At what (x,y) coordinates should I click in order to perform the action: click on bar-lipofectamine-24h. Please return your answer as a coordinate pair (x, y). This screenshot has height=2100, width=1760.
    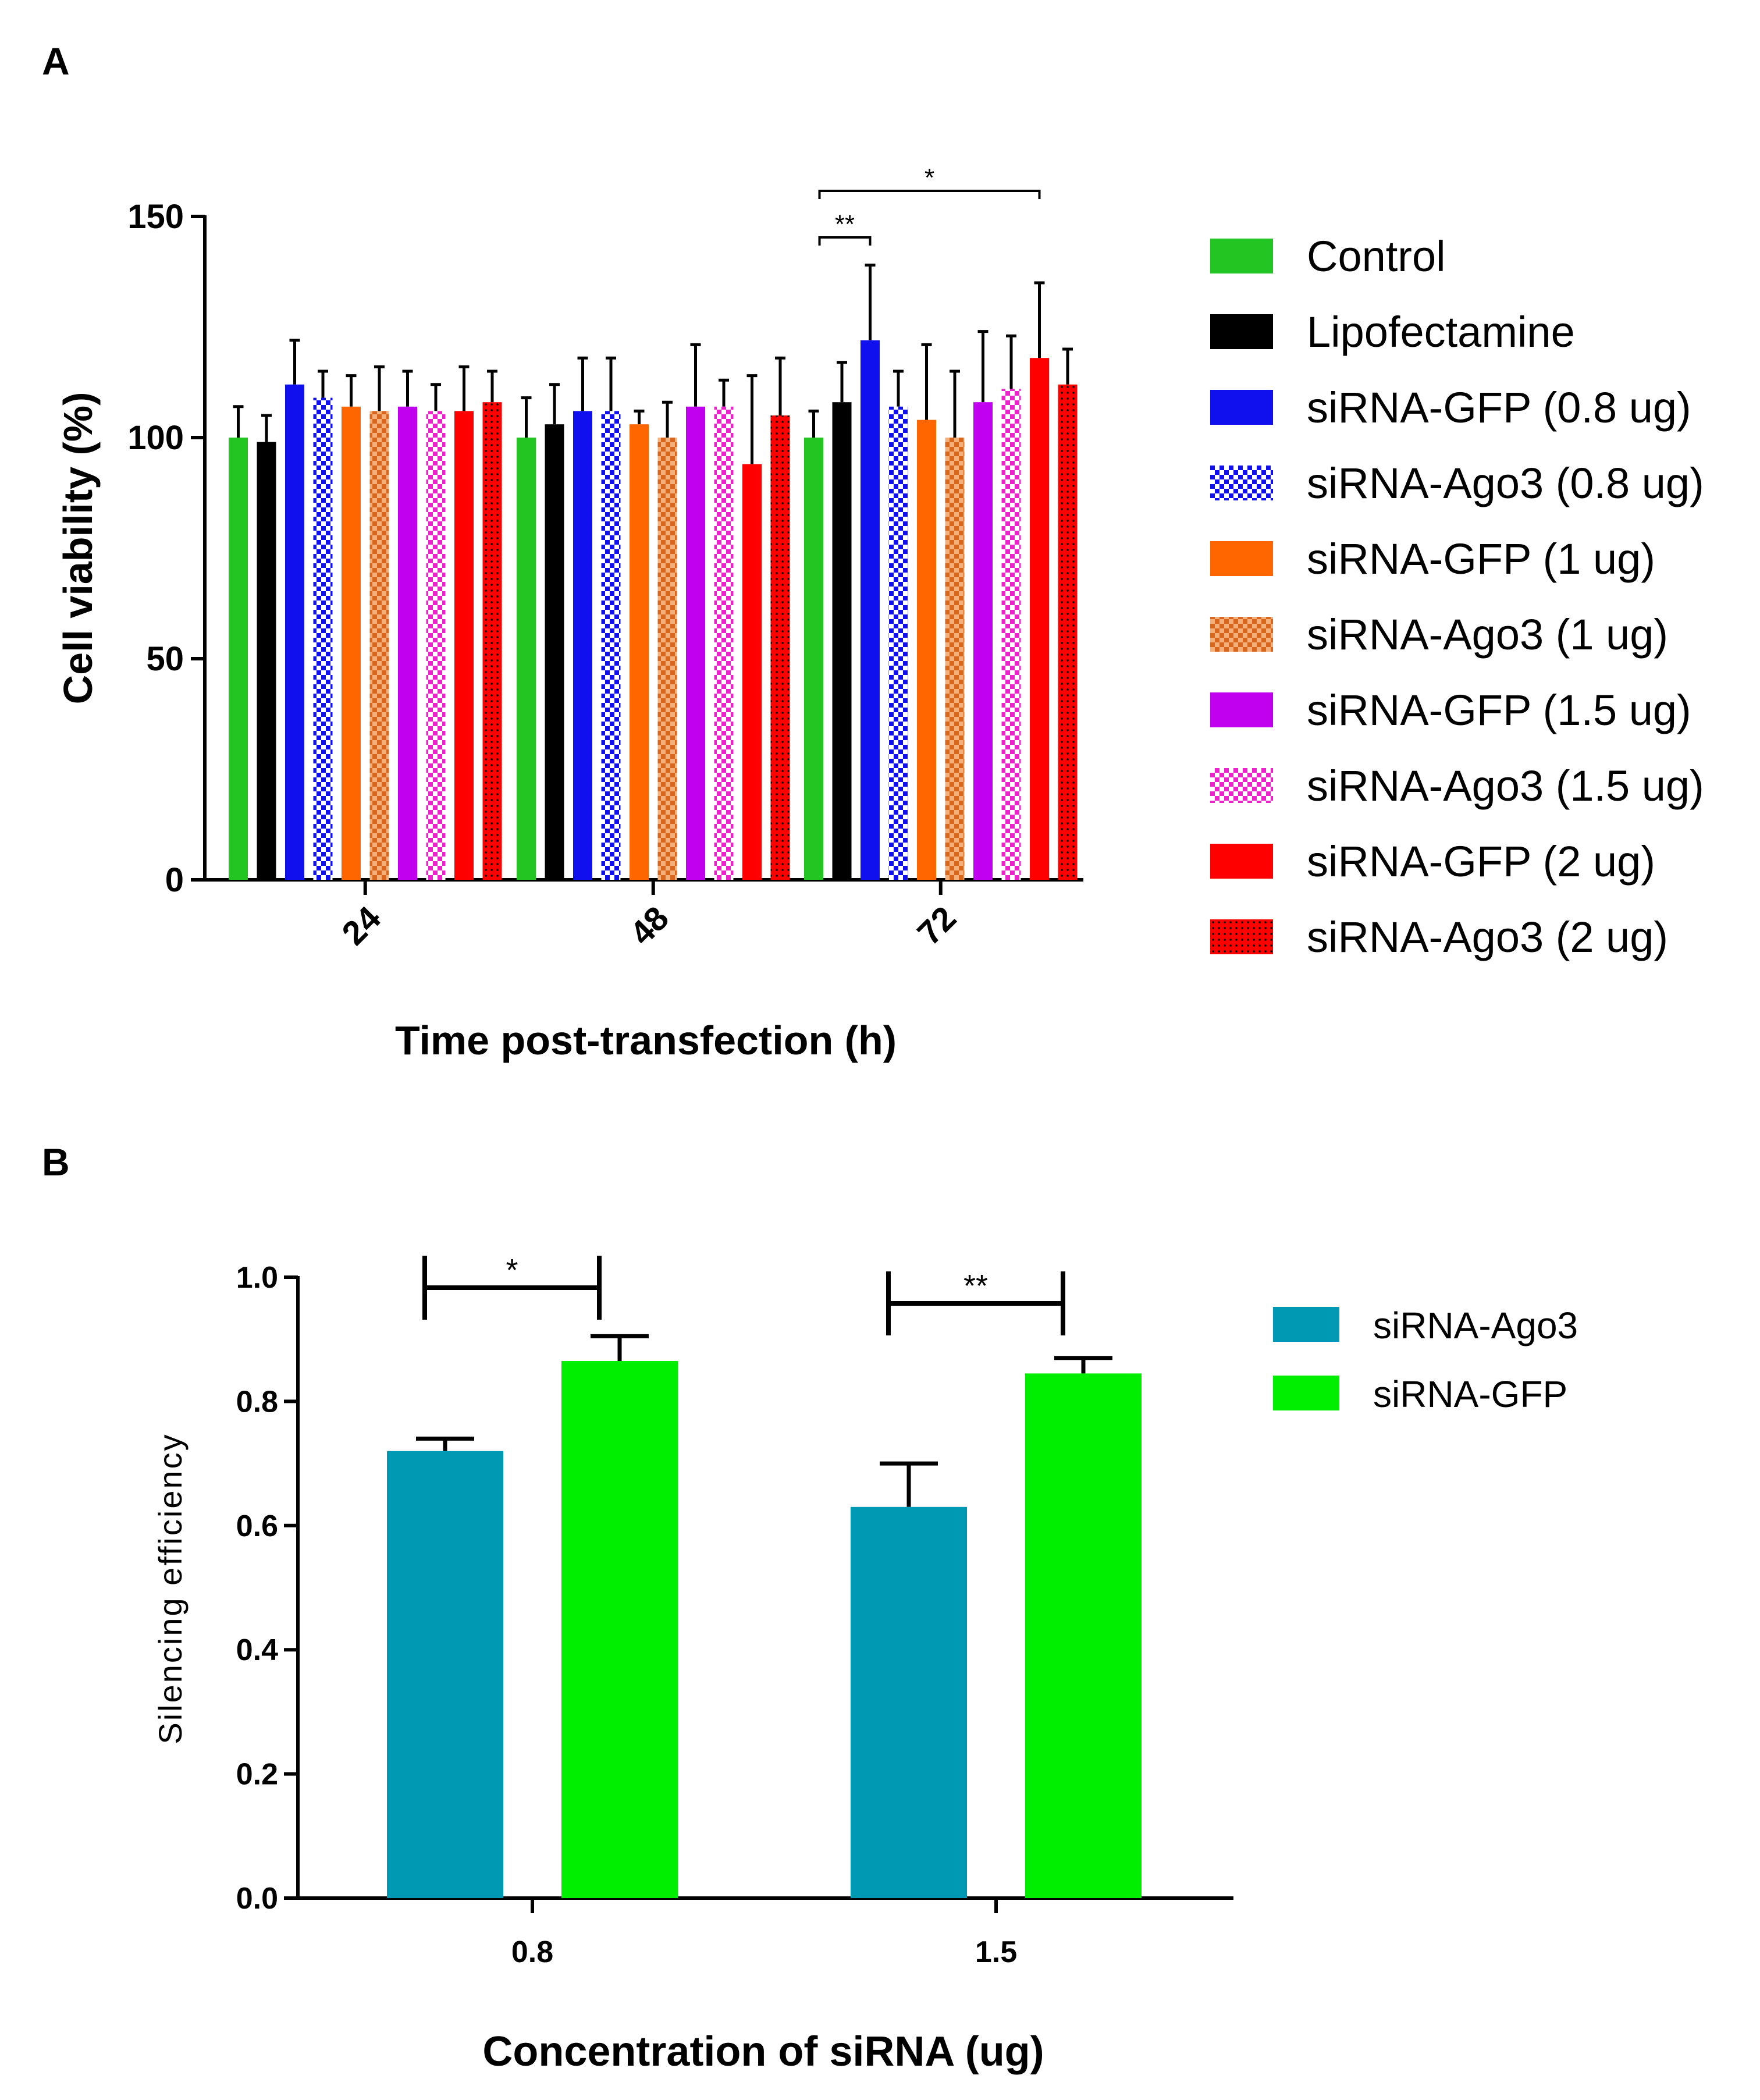
    Looking at the image, I should click on (266, 661).